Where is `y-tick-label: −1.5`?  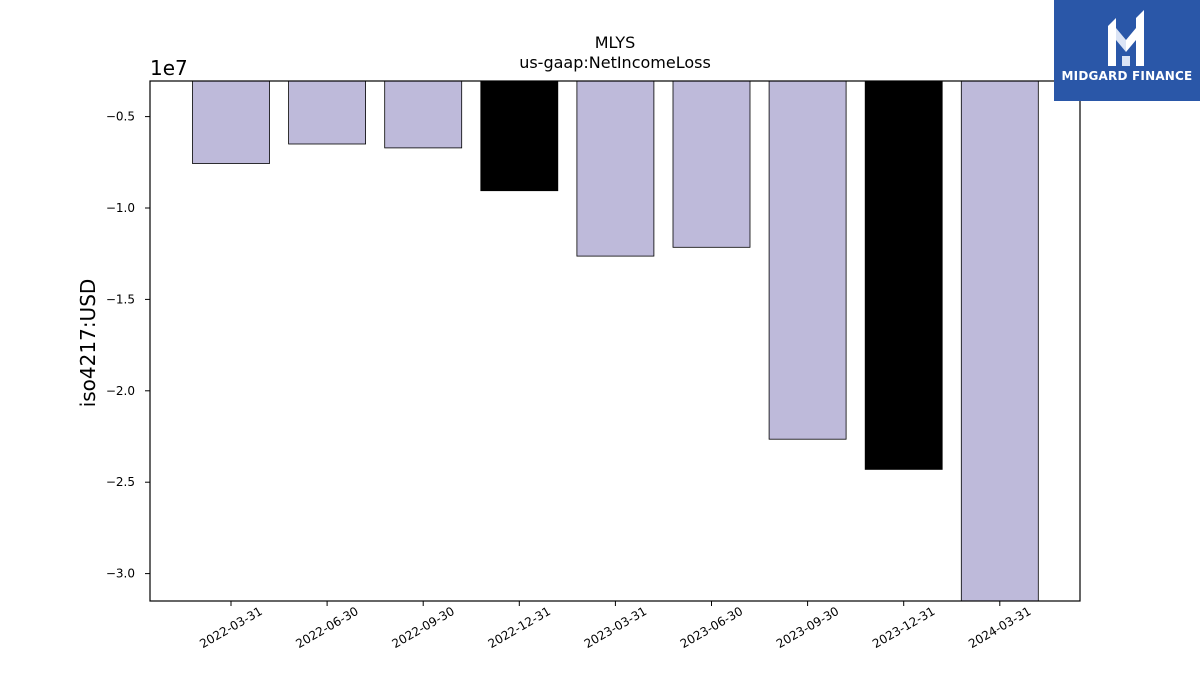
y-tick-label: −1.5 is located at coordinates (120, 299).